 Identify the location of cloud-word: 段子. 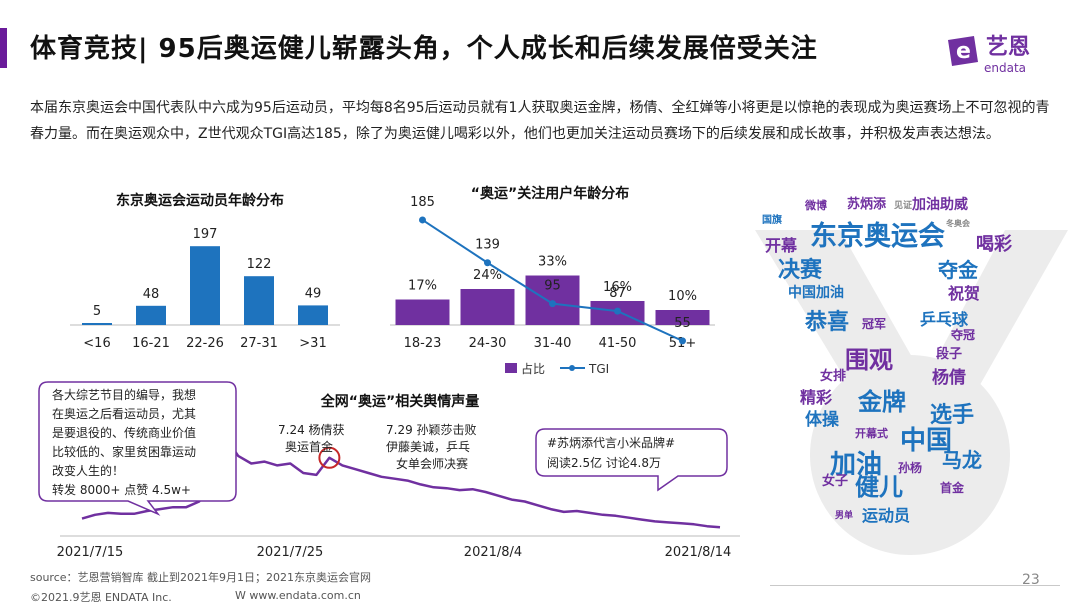
(949, 354).